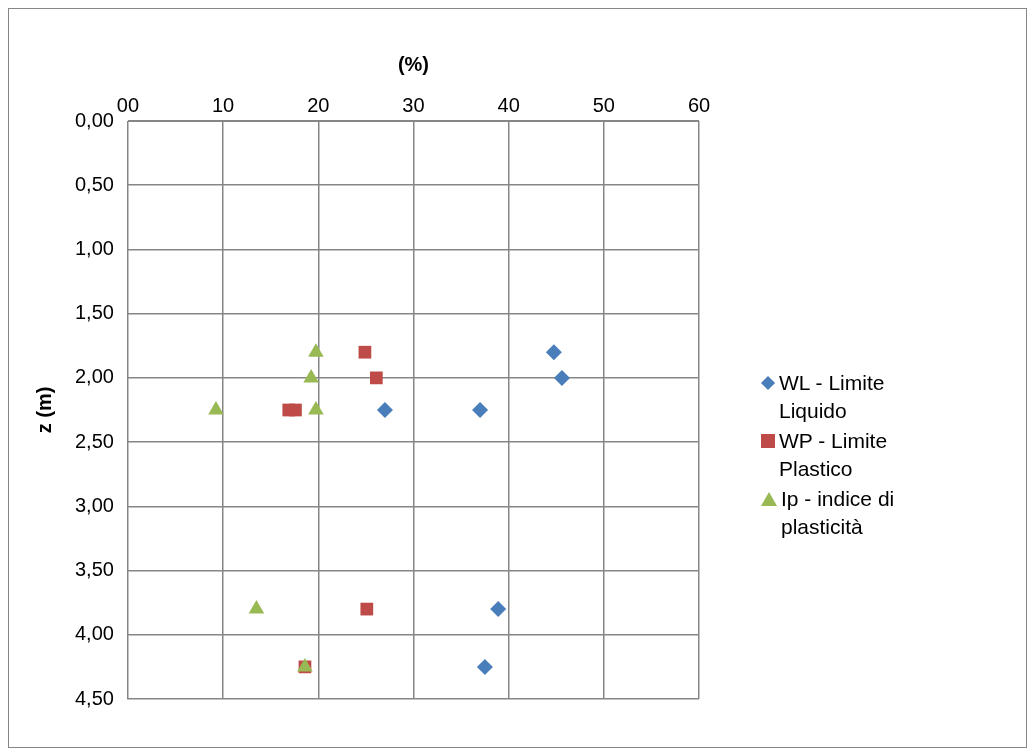 The width and height of the screenshot is (1035, 756). What do you see at coordinates (94, 440) in the screenshot?
I see `y-tick-label: 2,50` at bounding box center [94, 440].